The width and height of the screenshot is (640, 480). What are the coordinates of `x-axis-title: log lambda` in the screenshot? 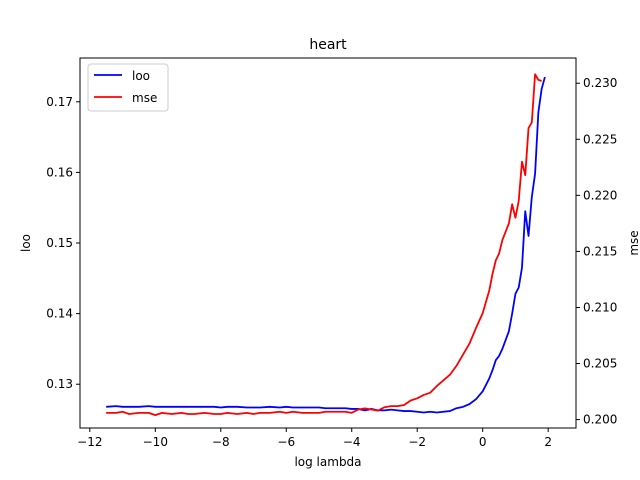 It's located at (327, 462).